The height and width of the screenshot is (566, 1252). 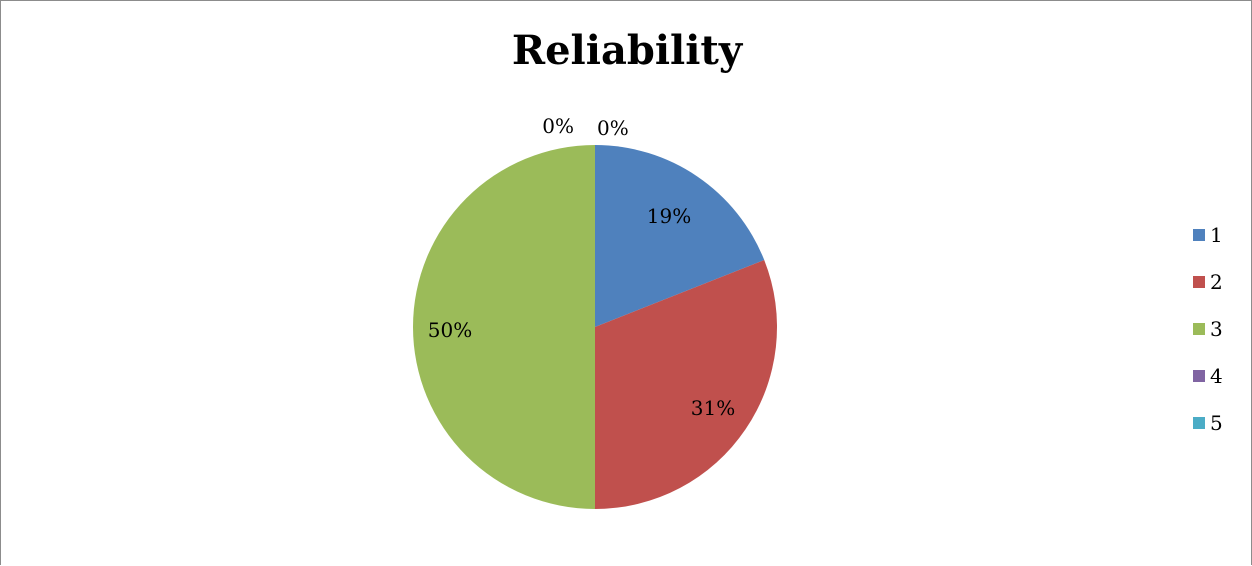 What do you see at coordinates (1208, 281) in the screenshot?
I see `legend-item-2: 2` at bounding box center [1208, 281].